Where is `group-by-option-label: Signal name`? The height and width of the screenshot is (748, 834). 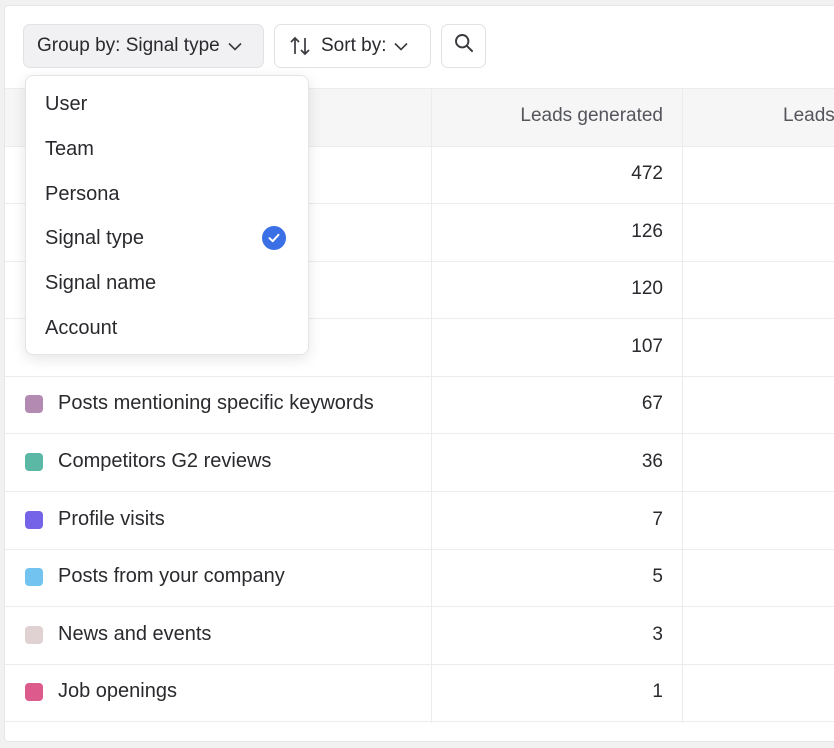
group-by-option-label: Signal name is located at coordinates (101, 283).